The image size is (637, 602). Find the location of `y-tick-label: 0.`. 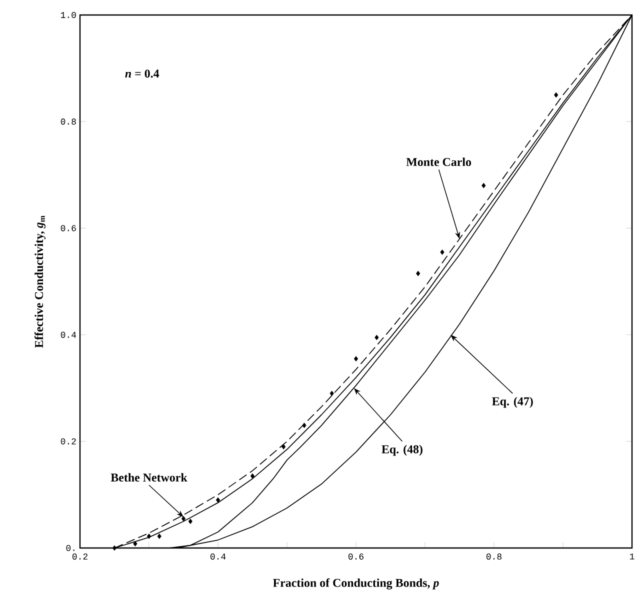

y-tick-label: 0. is located at coordinates (70, 548).